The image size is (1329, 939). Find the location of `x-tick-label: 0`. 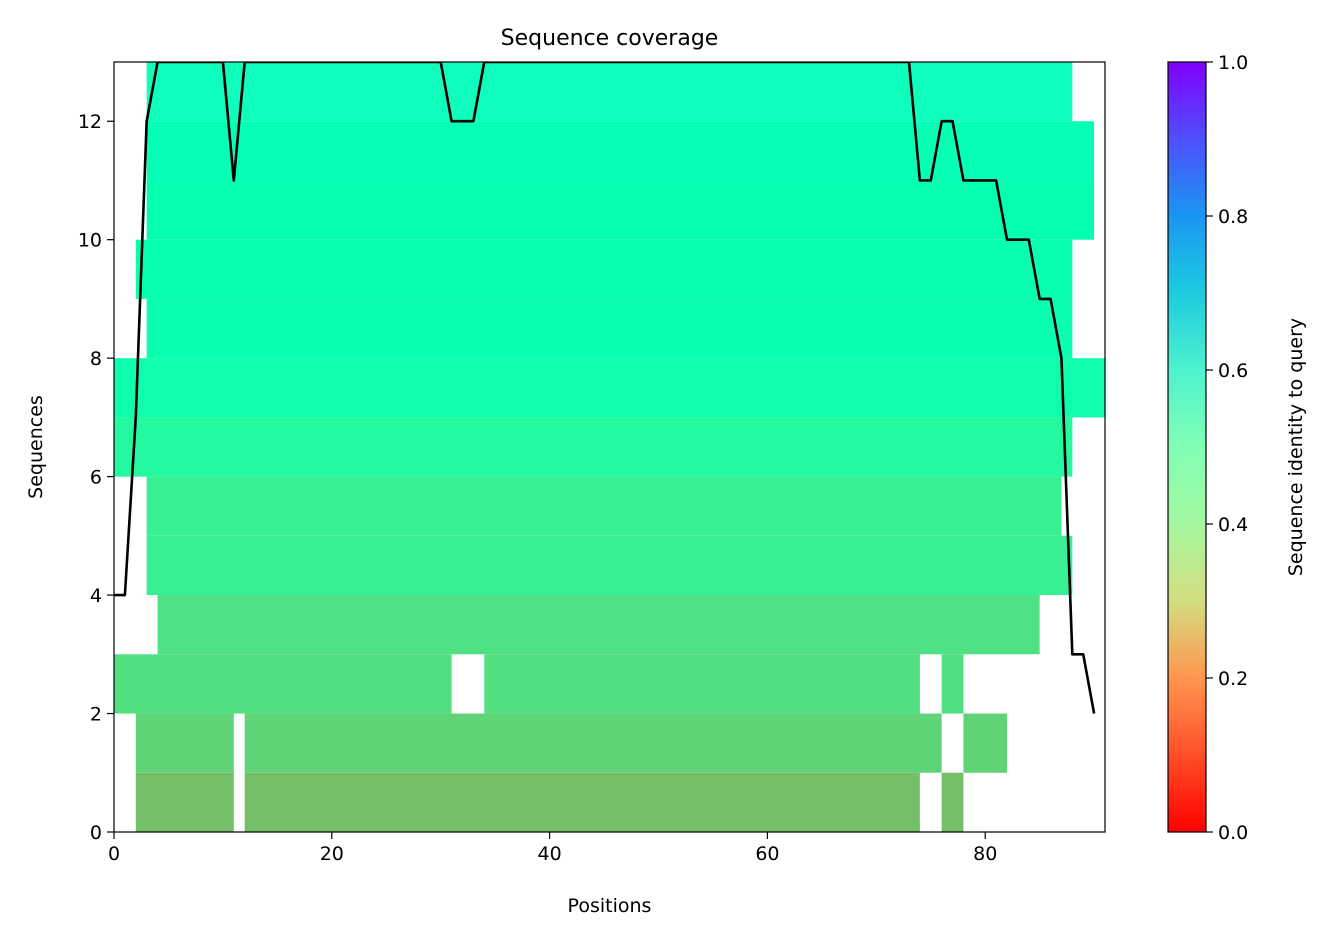

x-tick-label: 0 is located at coordinates (114, 854).